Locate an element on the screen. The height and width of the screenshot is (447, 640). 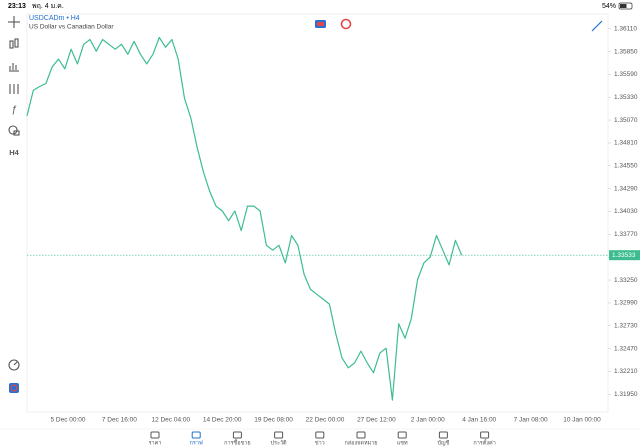
broker-logo is located at coordinates (14, 388).